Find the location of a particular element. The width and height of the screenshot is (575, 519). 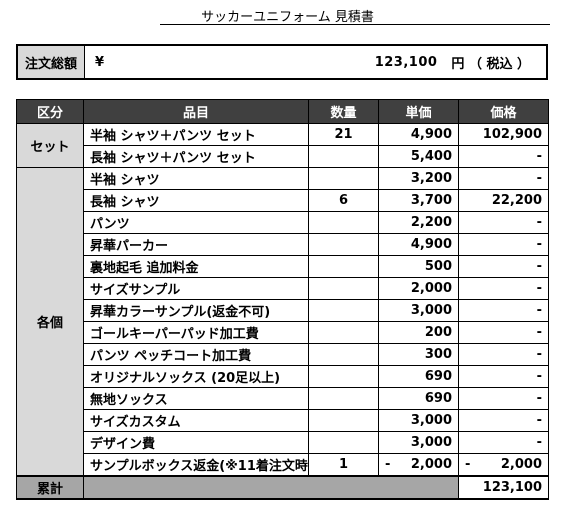

unit-price-cell: 2,000 is located at coordinates (418, 288).